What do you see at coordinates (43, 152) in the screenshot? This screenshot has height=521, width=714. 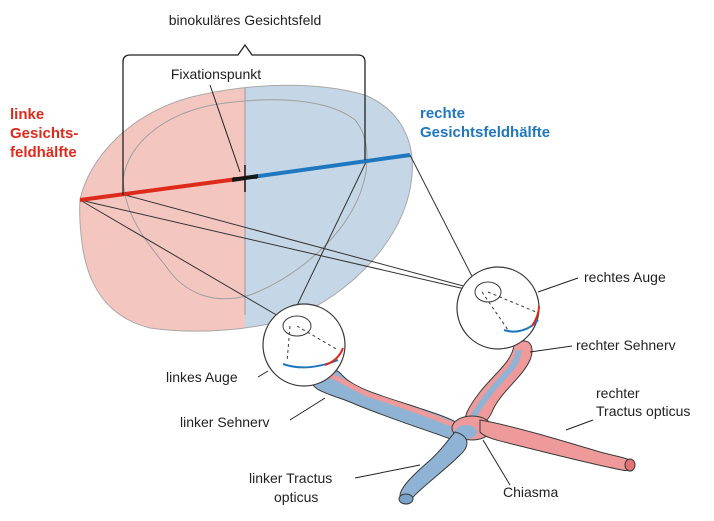 I see `label-left-half-line3: feldhälfte` at bounding box center [43, 152].